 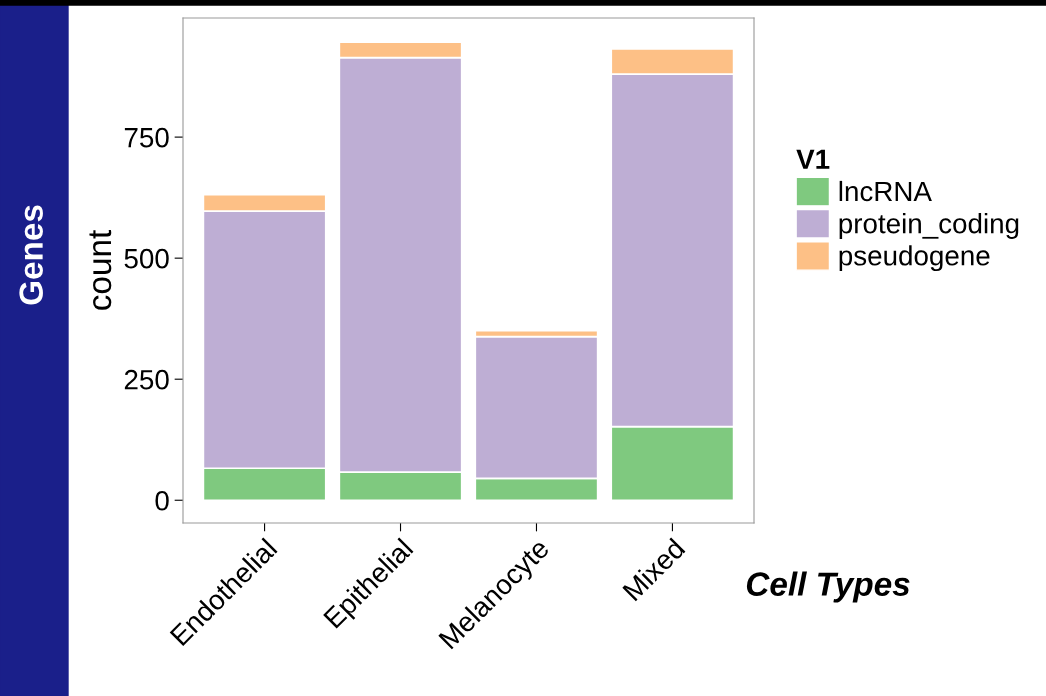 What do you see at coordinates (146, 137) in the screenshot?
I see `y-tick-label: 750` at bounding box center [146, 137].